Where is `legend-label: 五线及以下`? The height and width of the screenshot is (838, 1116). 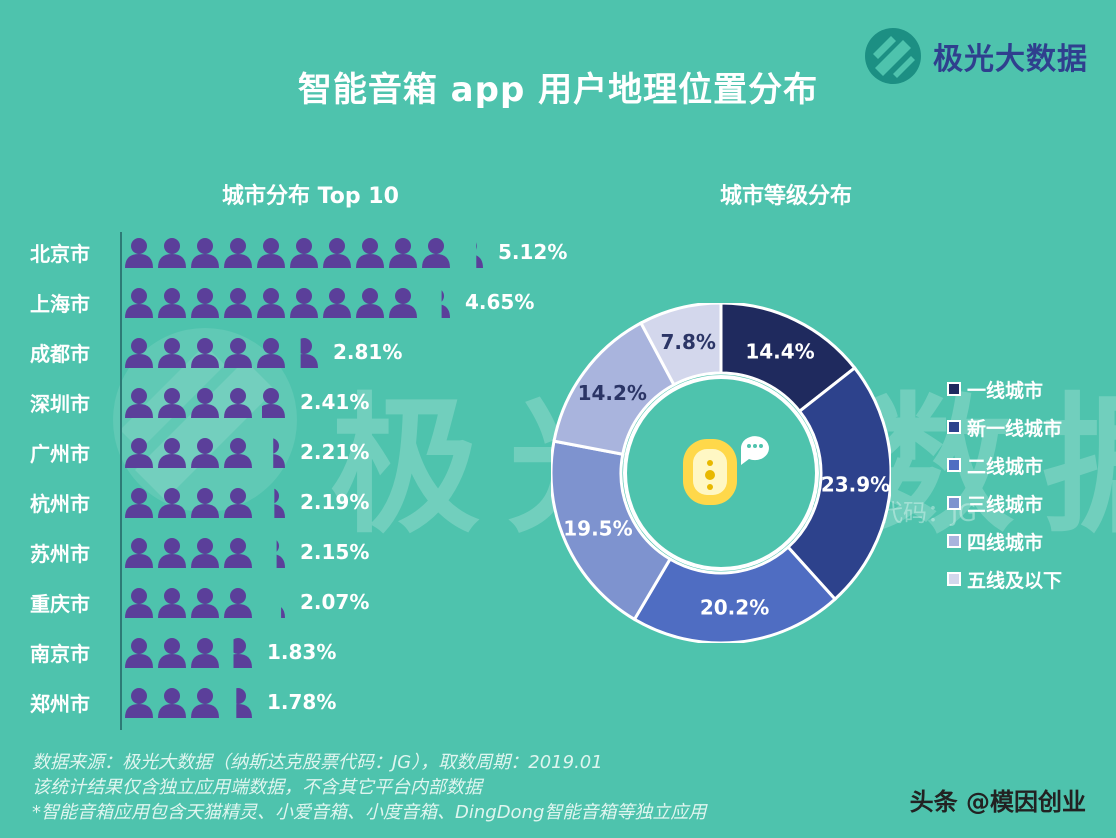
legend-label: 五线及以下 is located at coordinates (1015, 580).